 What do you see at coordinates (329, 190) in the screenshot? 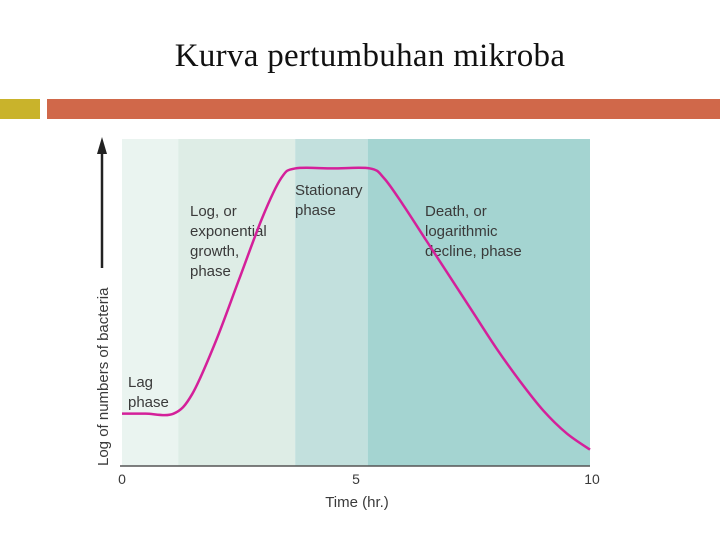
I see `phase-label-line: Stationary` at bounding box center [329, 190].